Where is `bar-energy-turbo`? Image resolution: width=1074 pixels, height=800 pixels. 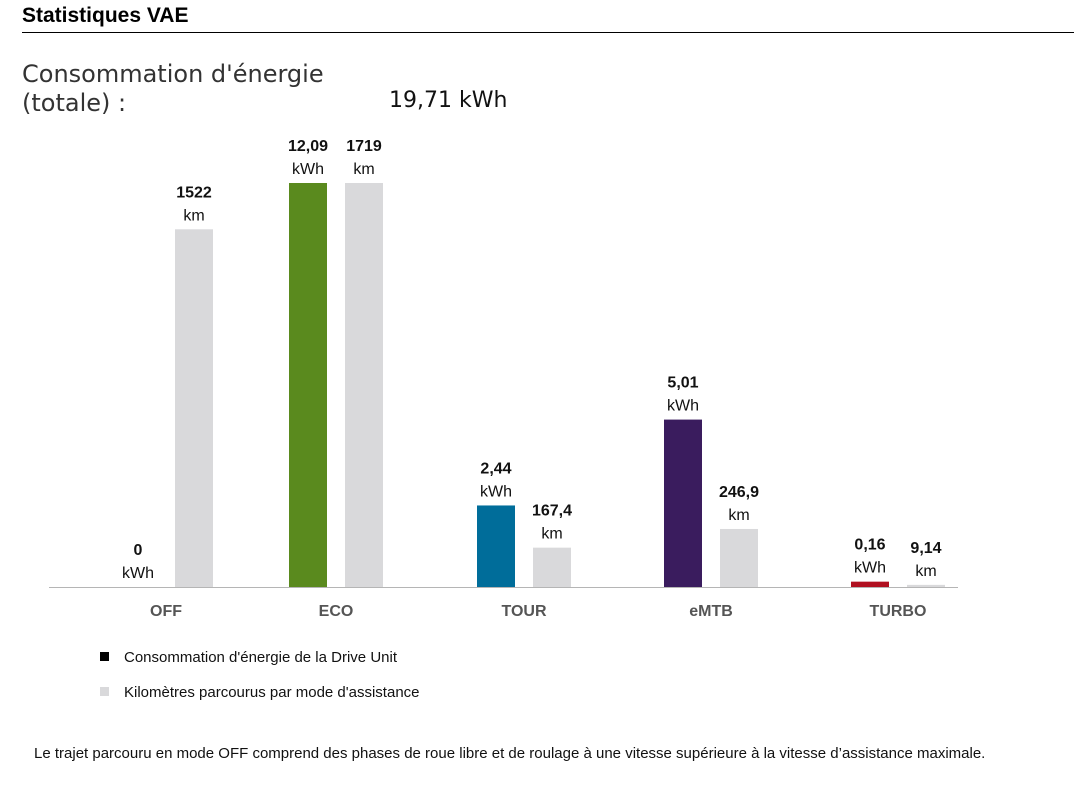 bar-energy-turbo is located at coordinates (870, 584).